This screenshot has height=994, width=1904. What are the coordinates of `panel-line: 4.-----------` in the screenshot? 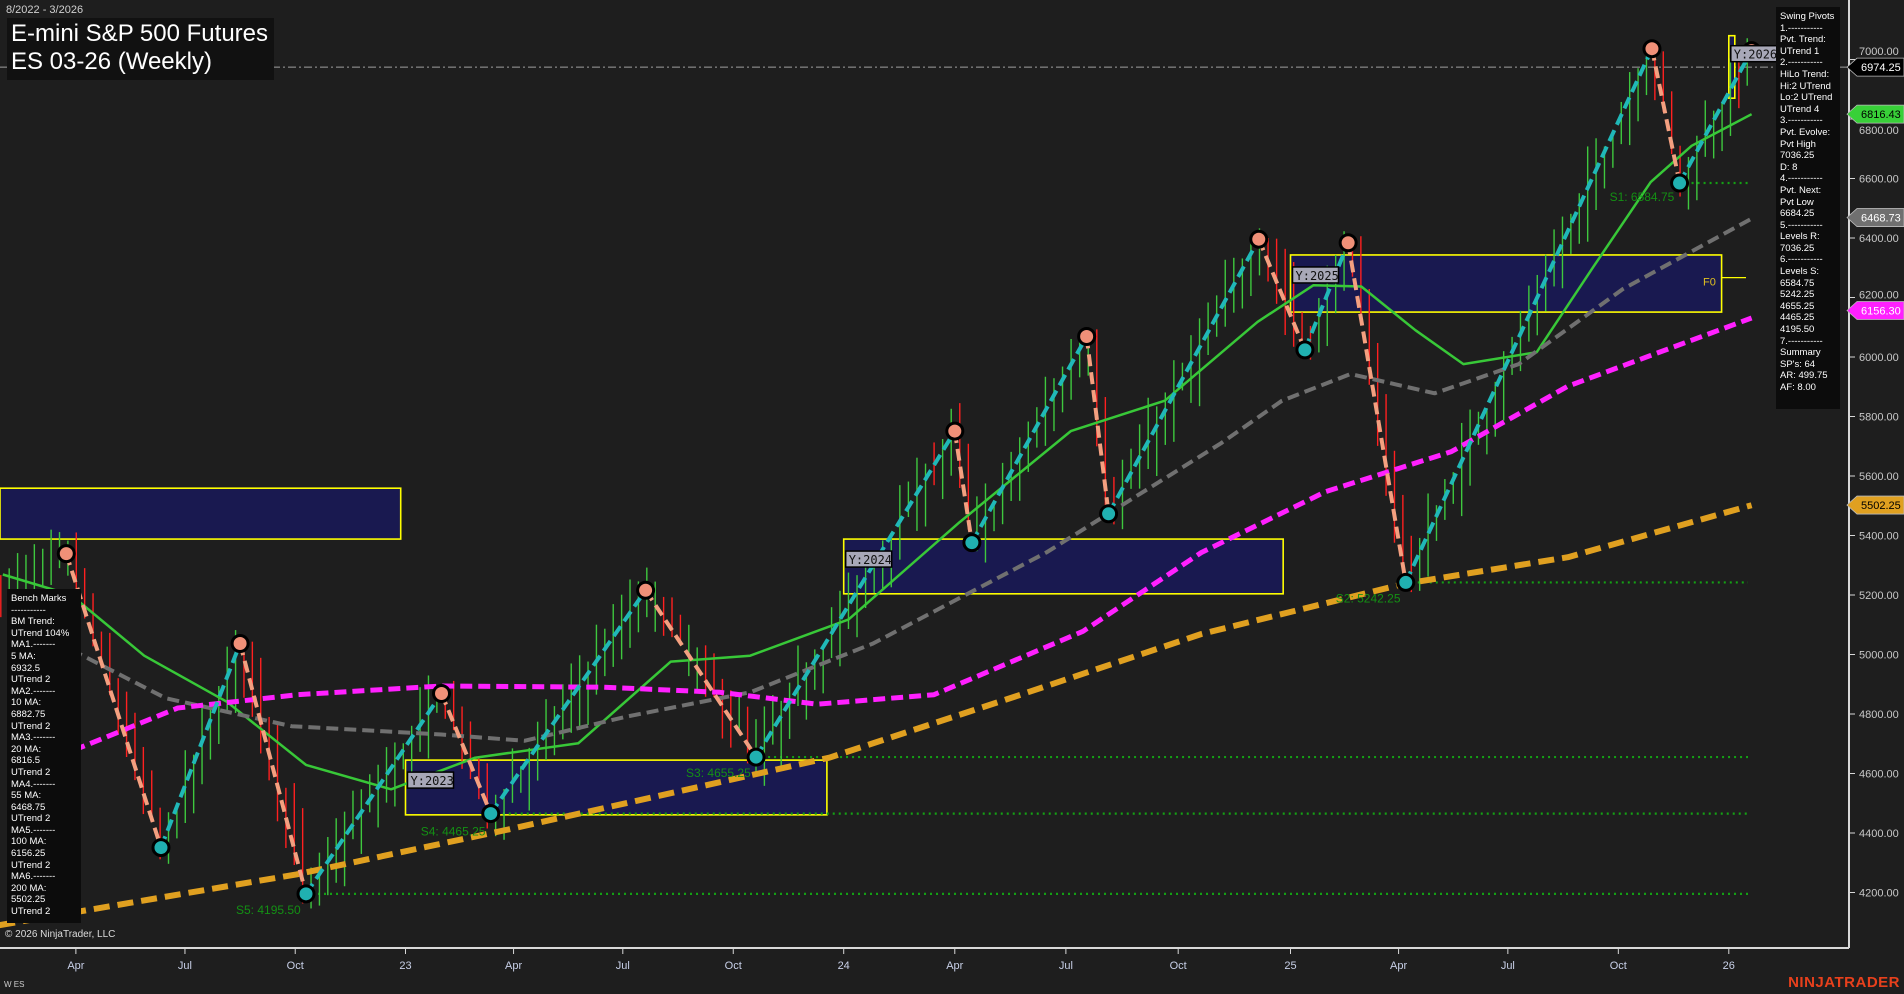 It's located at (1801, 179).